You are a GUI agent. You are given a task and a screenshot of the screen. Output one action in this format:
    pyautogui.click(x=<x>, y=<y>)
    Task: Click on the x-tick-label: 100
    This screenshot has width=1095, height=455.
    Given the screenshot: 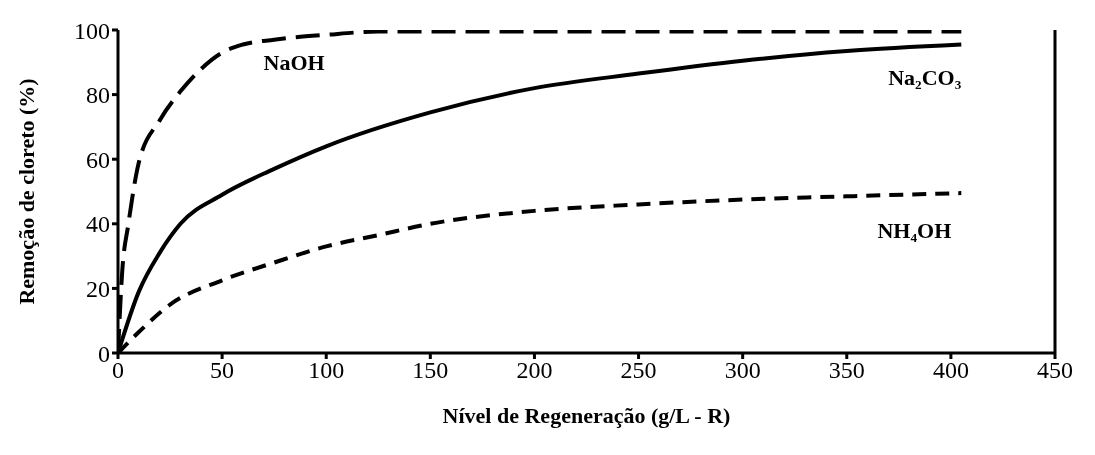 What is the action you would take?
    pyautogui.click(x=326, y=370)
    